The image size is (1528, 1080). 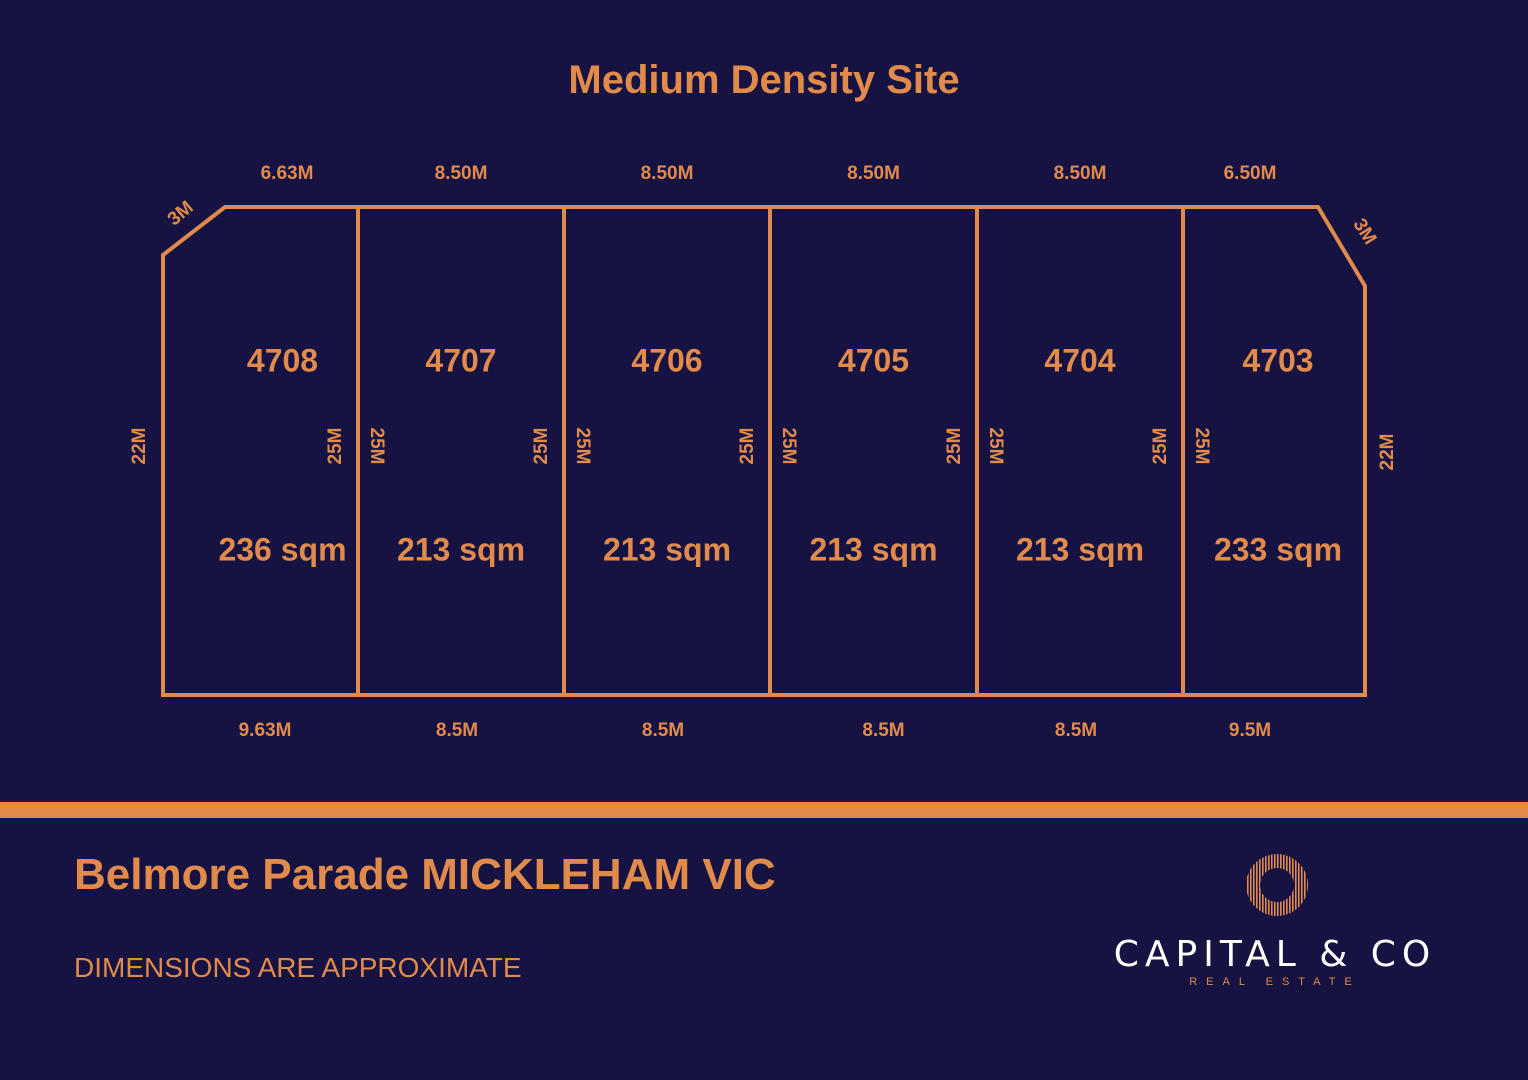 I want to click on page-title: Medium Density Site, so click(x=764, y=80).